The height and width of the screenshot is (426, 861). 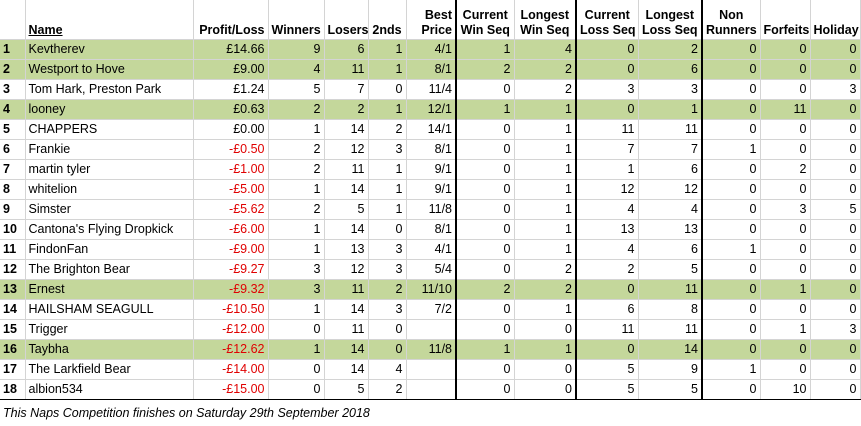 I want to click on longest-loss-seq-cell: 2, so click(x=670, y=49).